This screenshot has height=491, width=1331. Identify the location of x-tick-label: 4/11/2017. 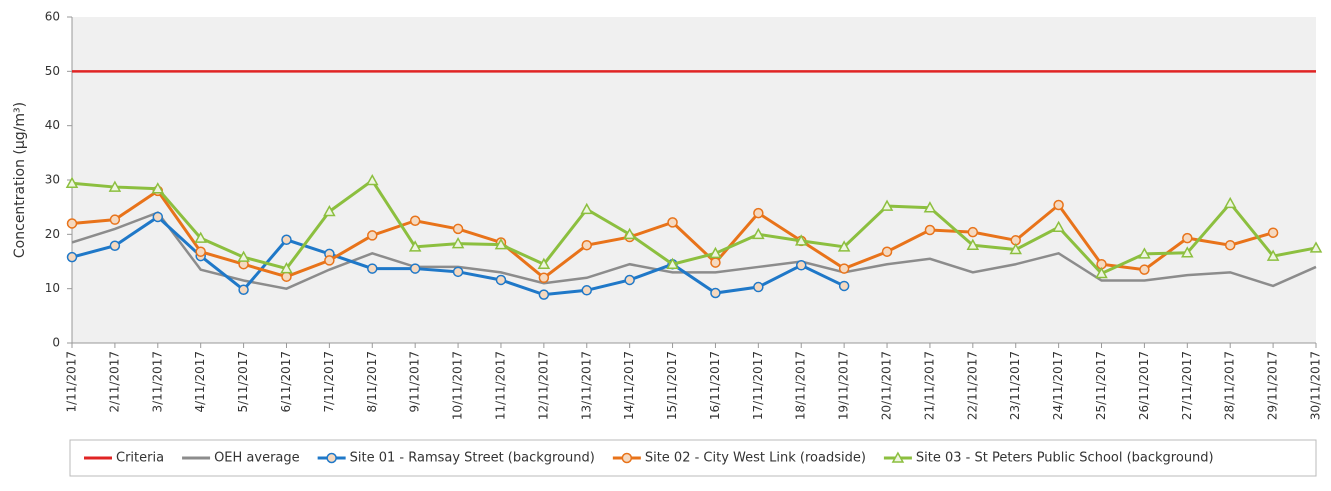
(200, 382).